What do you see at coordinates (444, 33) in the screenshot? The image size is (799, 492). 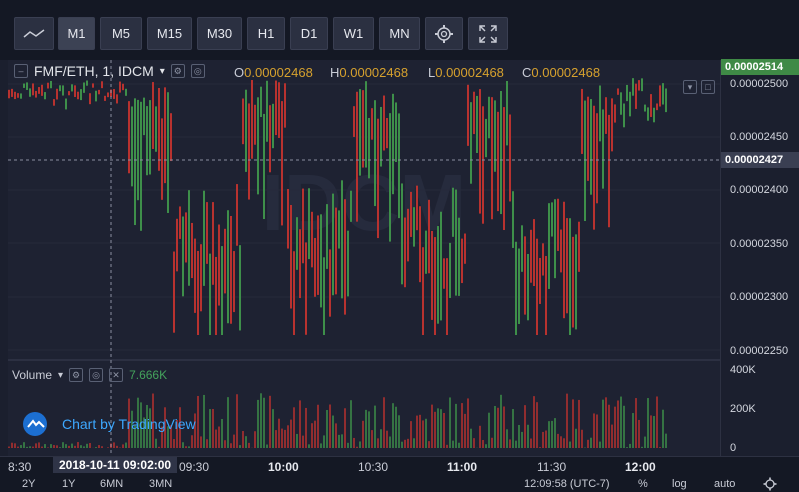 I see `settings-button` at bounding box center [444, 33].